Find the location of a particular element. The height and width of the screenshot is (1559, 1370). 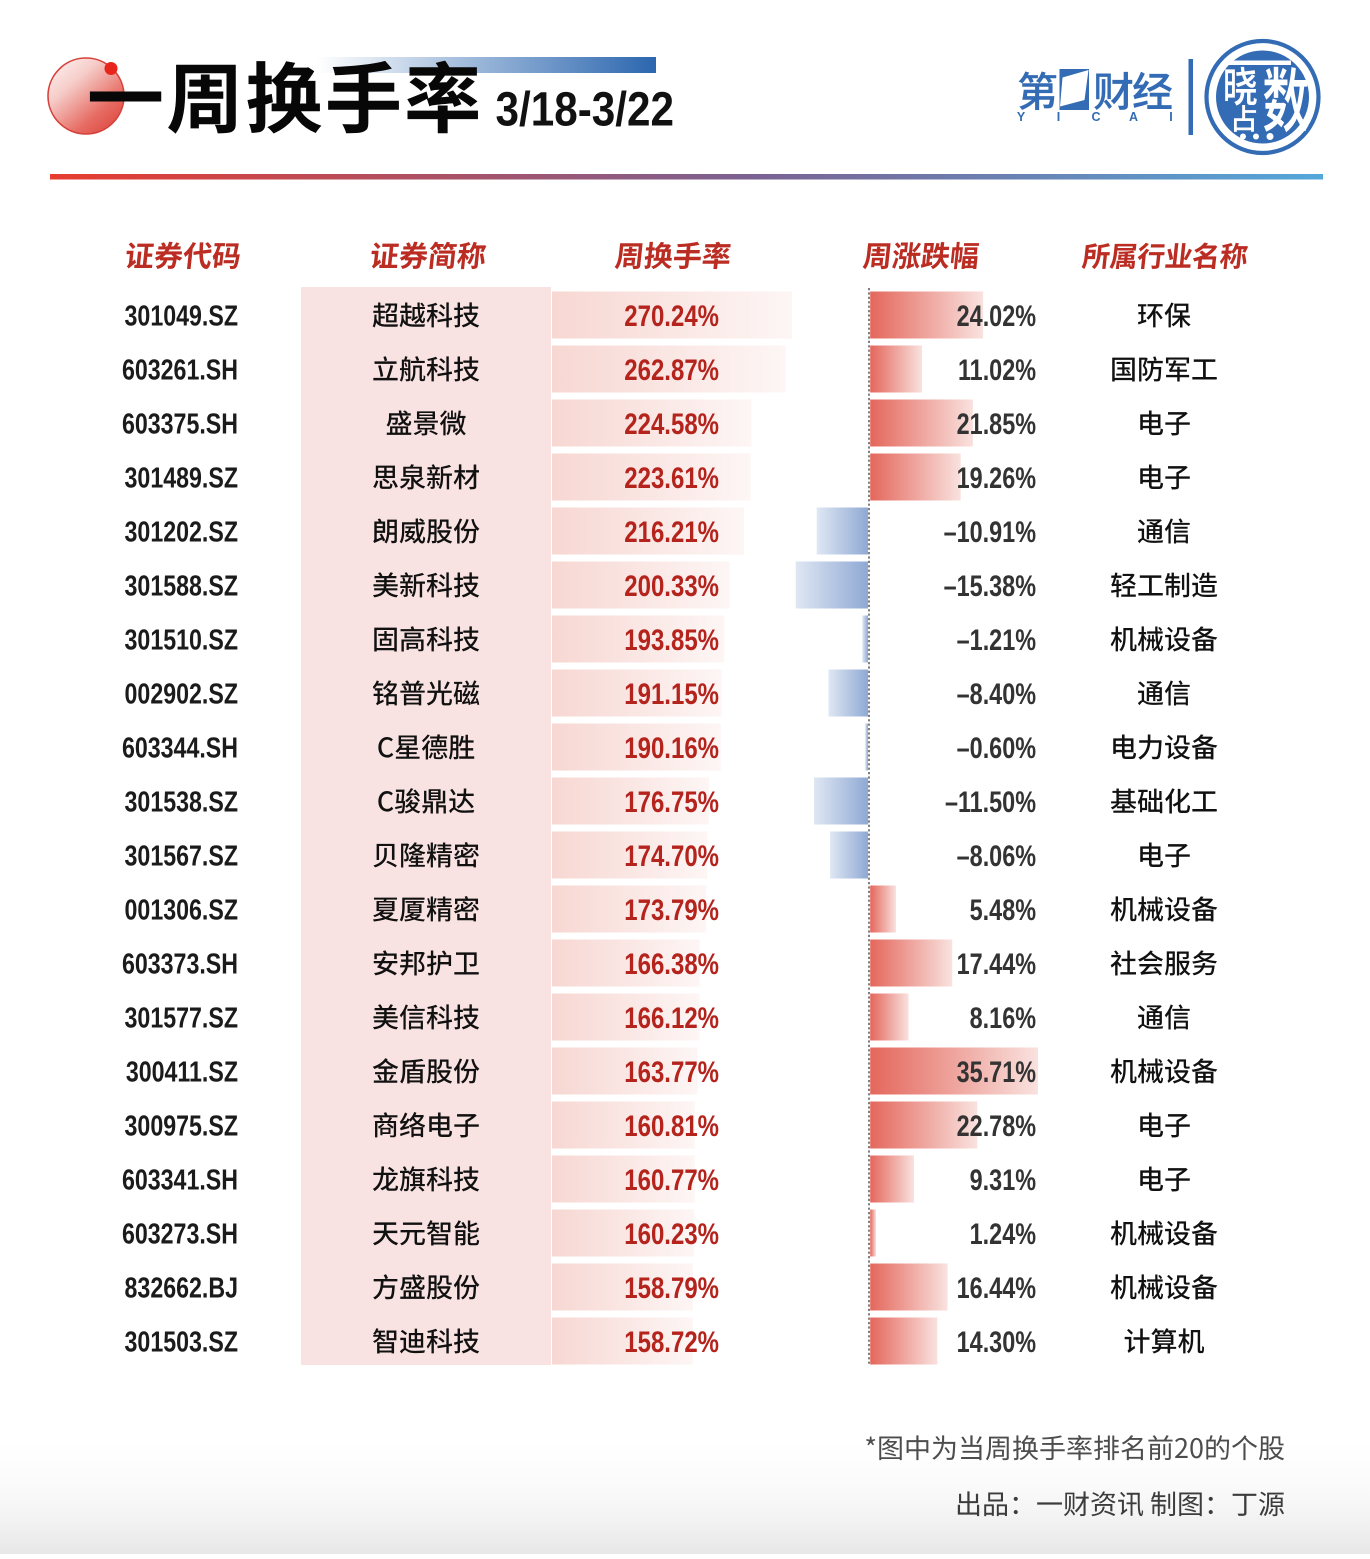

svg-text: –1.21% is located at coordinates (996, 639).